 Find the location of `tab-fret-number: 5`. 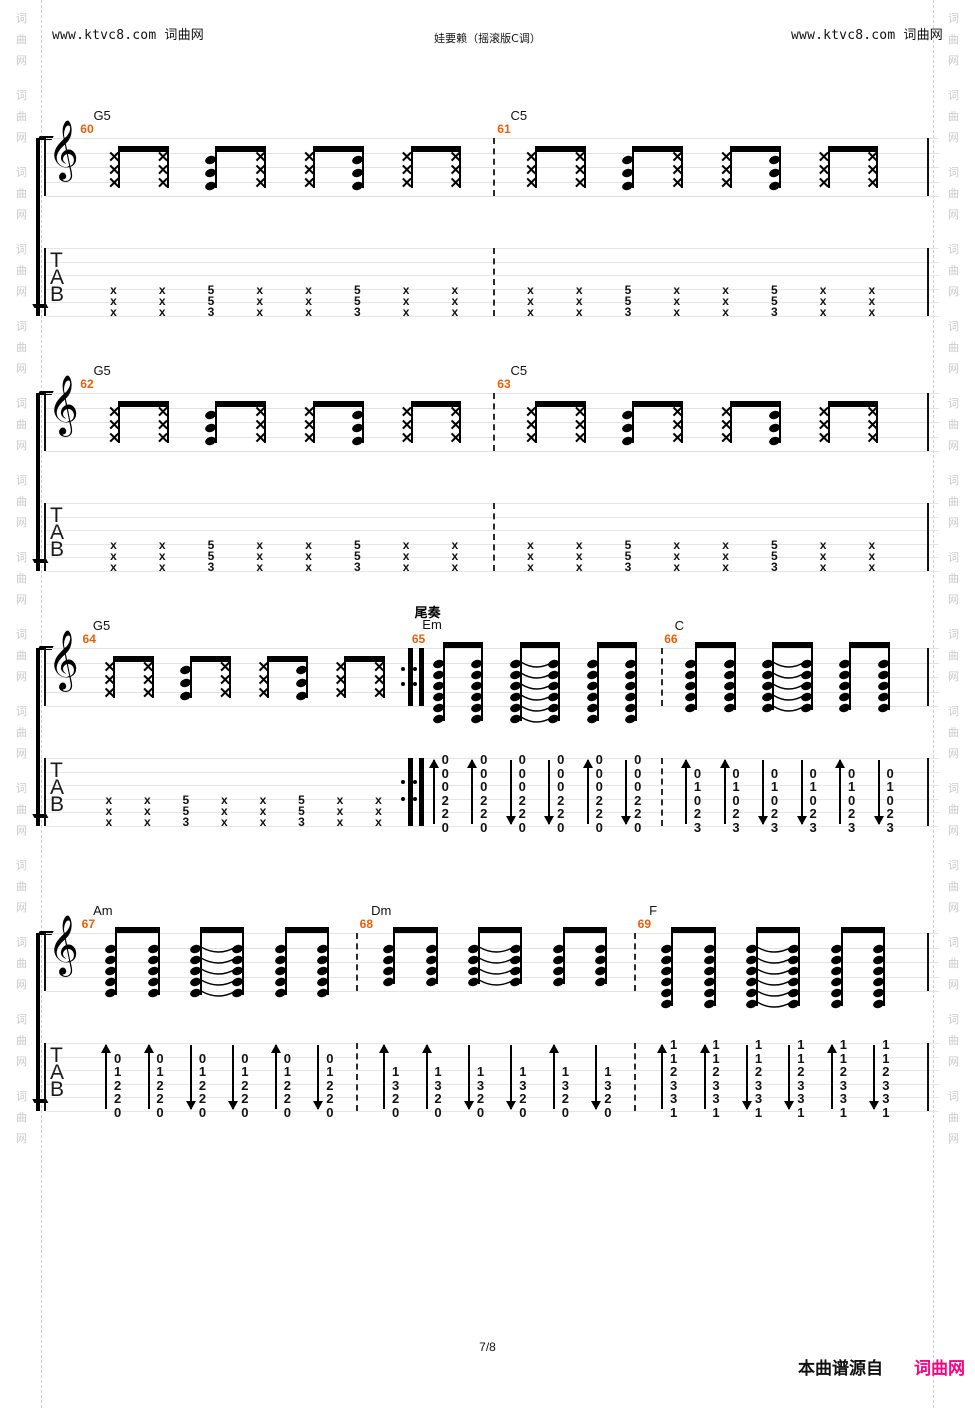

tab-fret-number: 5 is located at coordinates (357, 544).